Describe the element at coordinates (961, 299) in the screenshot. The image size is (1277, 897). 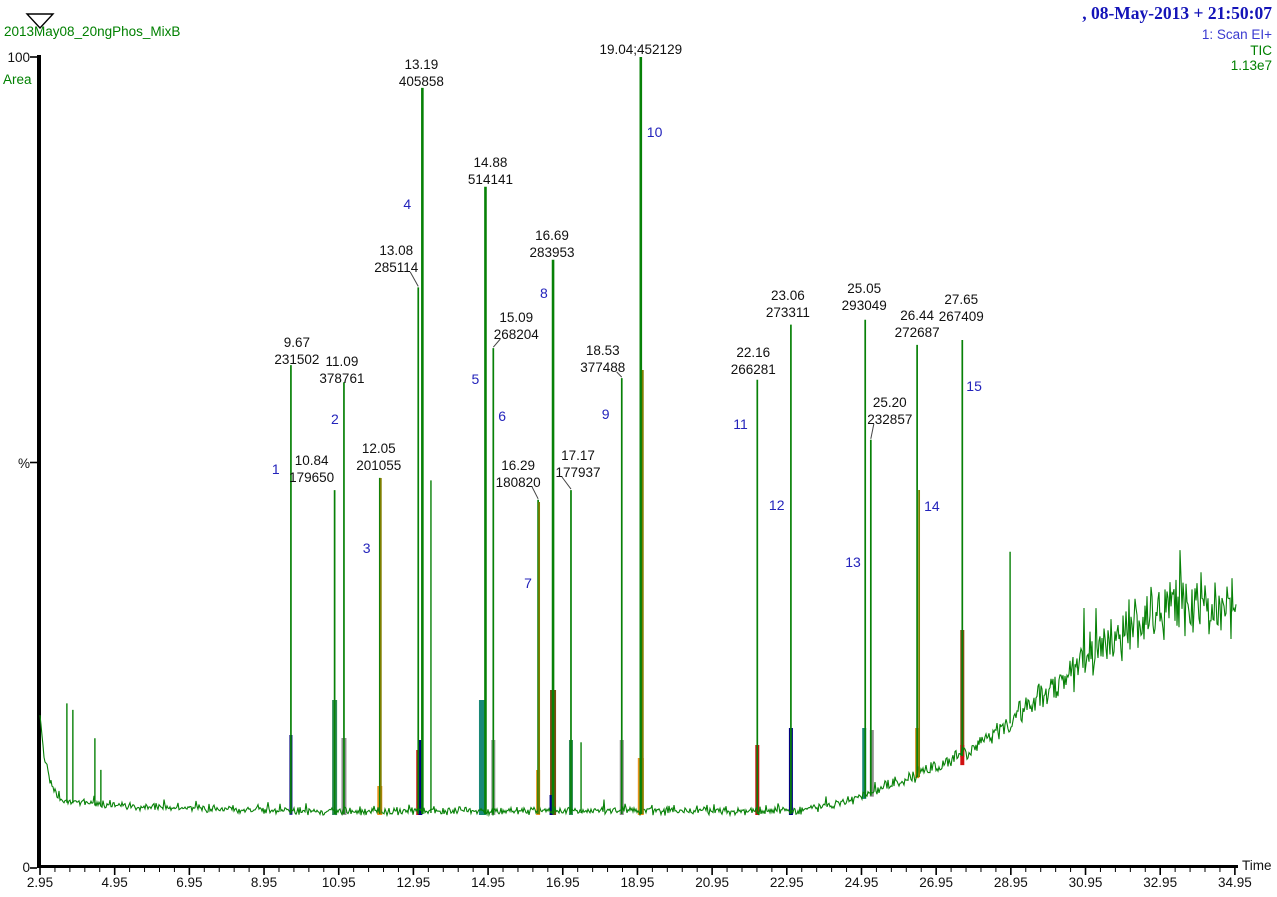
I see `peak-rt: 27.65` at that location.